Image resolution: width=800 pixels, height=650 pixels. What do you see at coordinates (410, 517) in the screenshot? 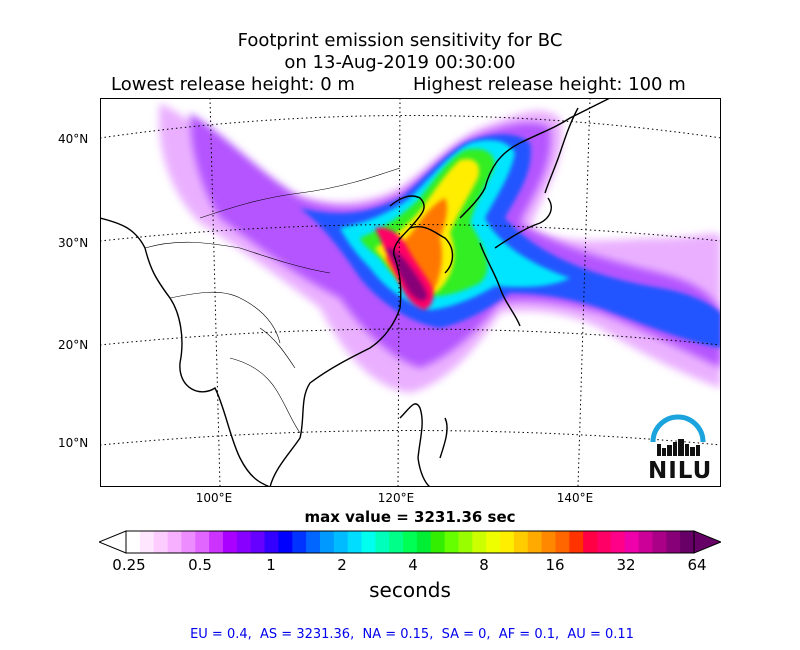
I see `max-value-label: max value = 3231.36 sec` at bounding box center [410, 517].